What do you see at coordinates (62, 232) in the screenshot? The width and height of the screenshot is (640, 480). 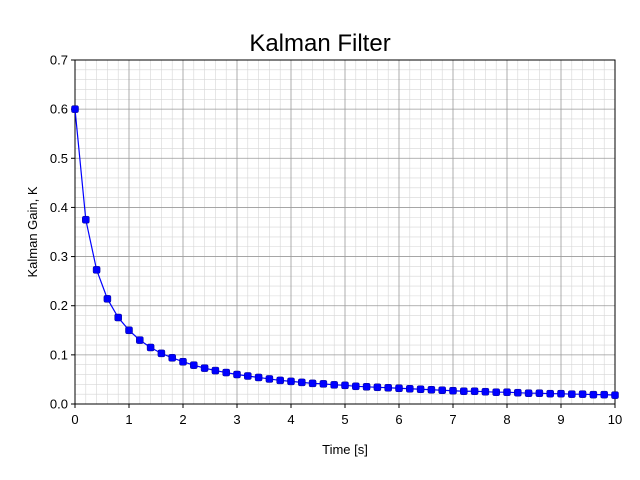 I see `y-axis-ticks: 0.0 0.1 0.2 0.3 0.4 0.5 0.6 0.7` at bounding box center [62, 232].